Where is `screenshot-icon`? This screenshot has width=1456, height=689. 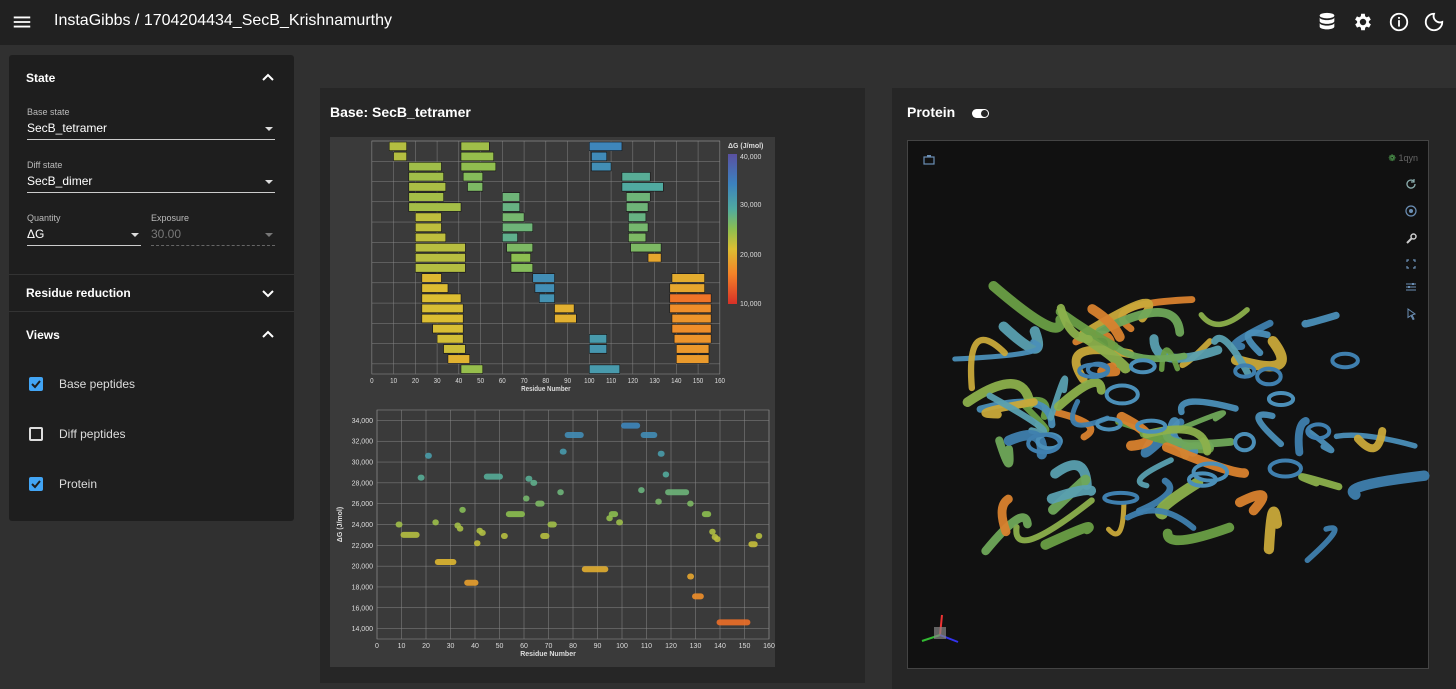 screenshot-icon is located at coordinates (929, 160).